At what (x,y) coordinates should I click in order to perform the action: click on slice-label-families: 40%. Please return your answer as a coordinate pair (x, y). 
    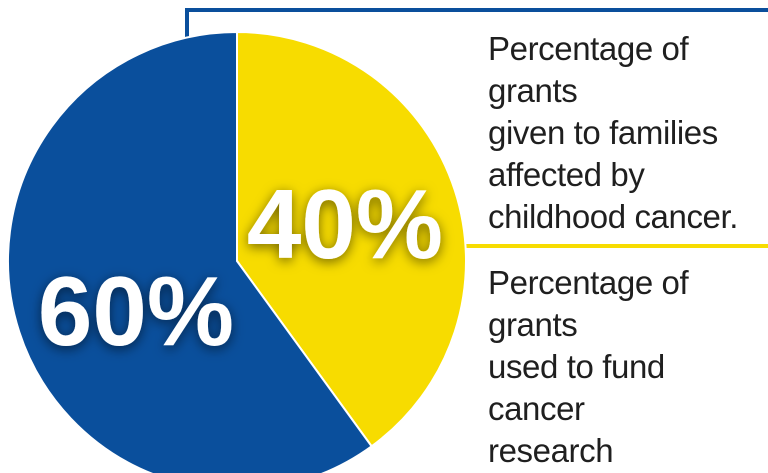
    Looking at the image, I should click on (345, 224).